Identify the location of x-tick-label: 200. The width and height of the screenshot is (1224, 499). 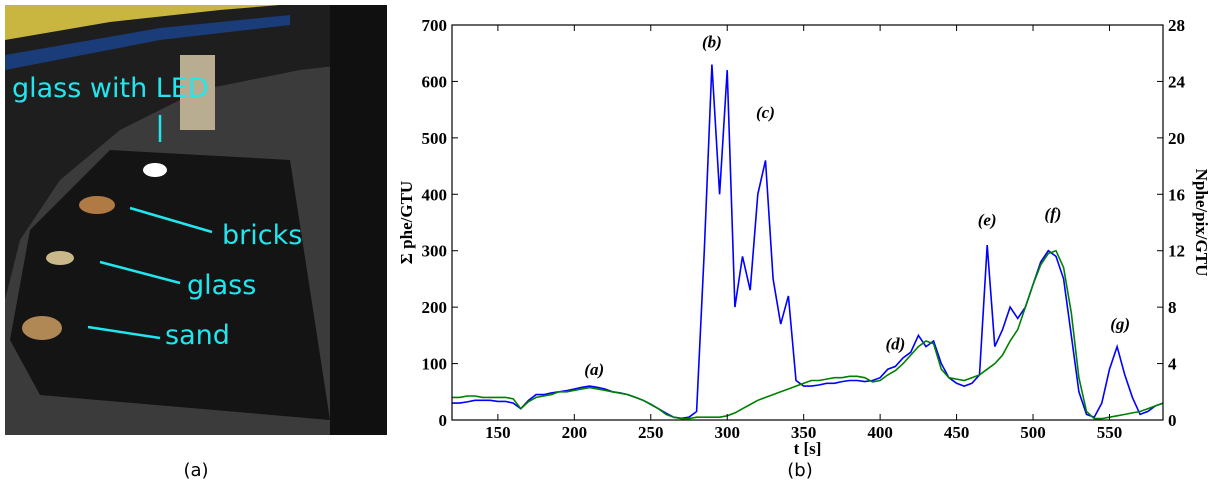
(575, 432).